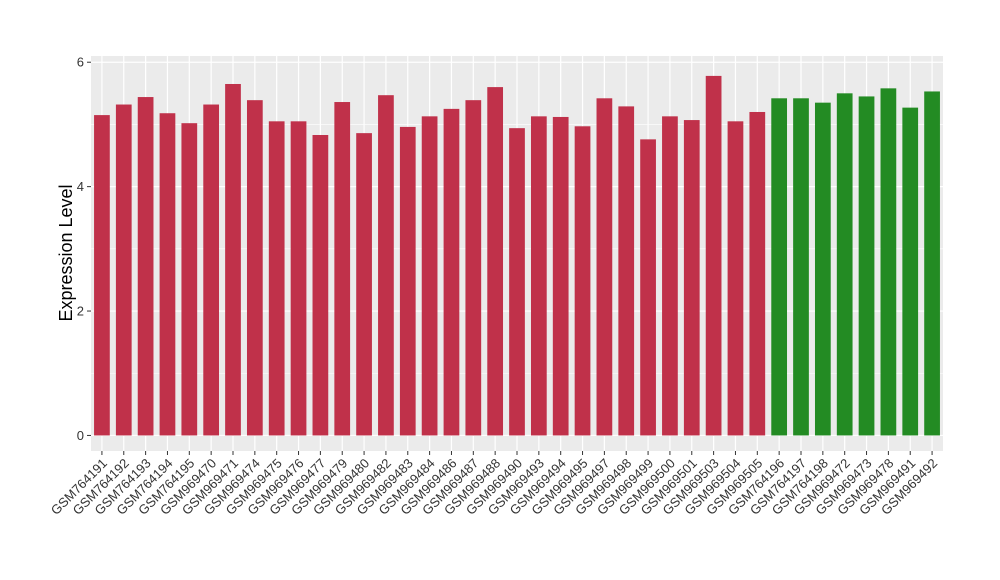 The width and height of the screenshot is (1000, 580). Describe the element at coordinates (844, 264) in the screenshot. I see `bar-GSM969472` at that location.